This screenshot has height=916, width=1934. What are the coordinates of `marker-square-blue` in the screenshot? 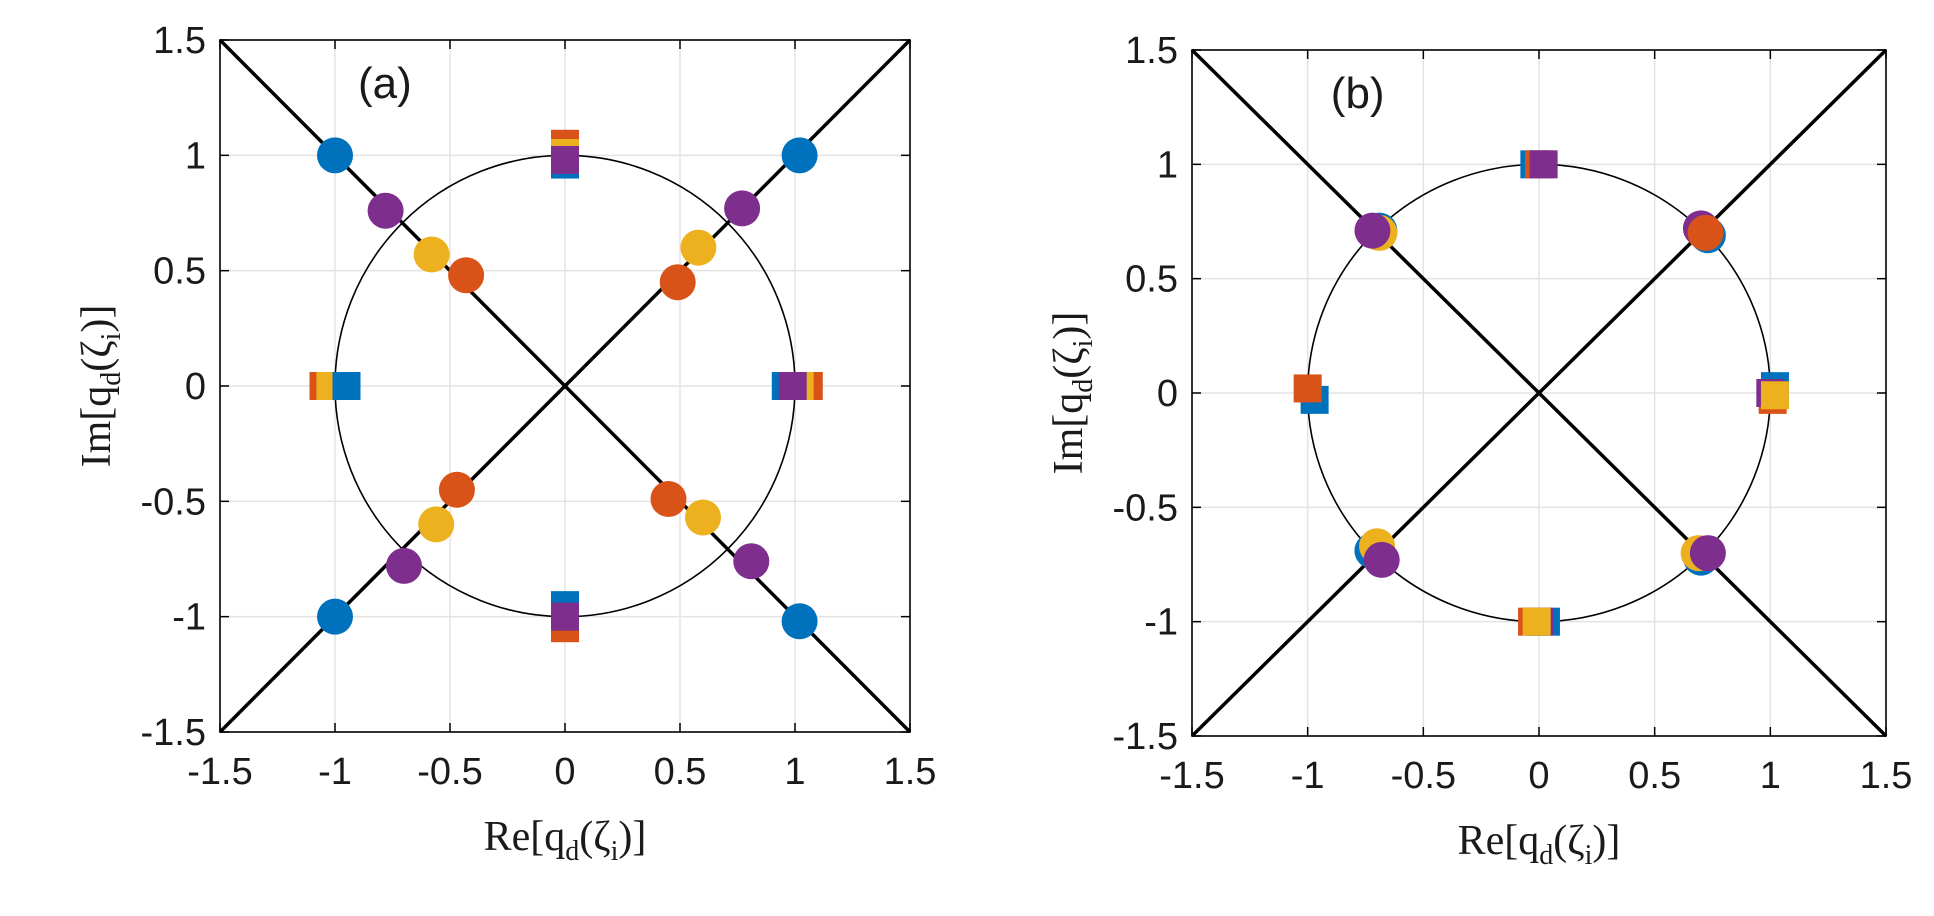 It's located at (346, 386).